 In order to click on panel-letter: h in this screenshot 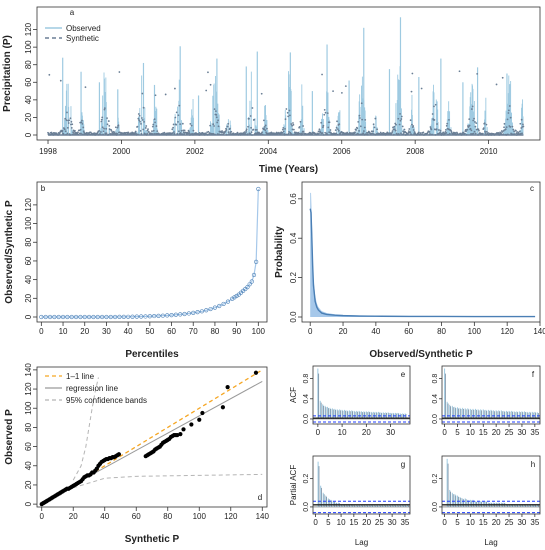, I will do `click(533, 464)`.